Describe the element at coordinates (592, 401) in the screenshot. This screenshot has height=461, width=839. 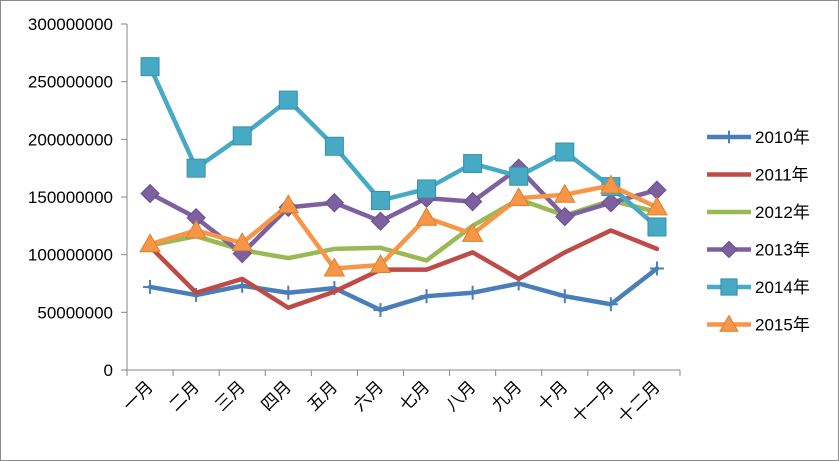
I see `x-tick-label: 十一月` at that location.